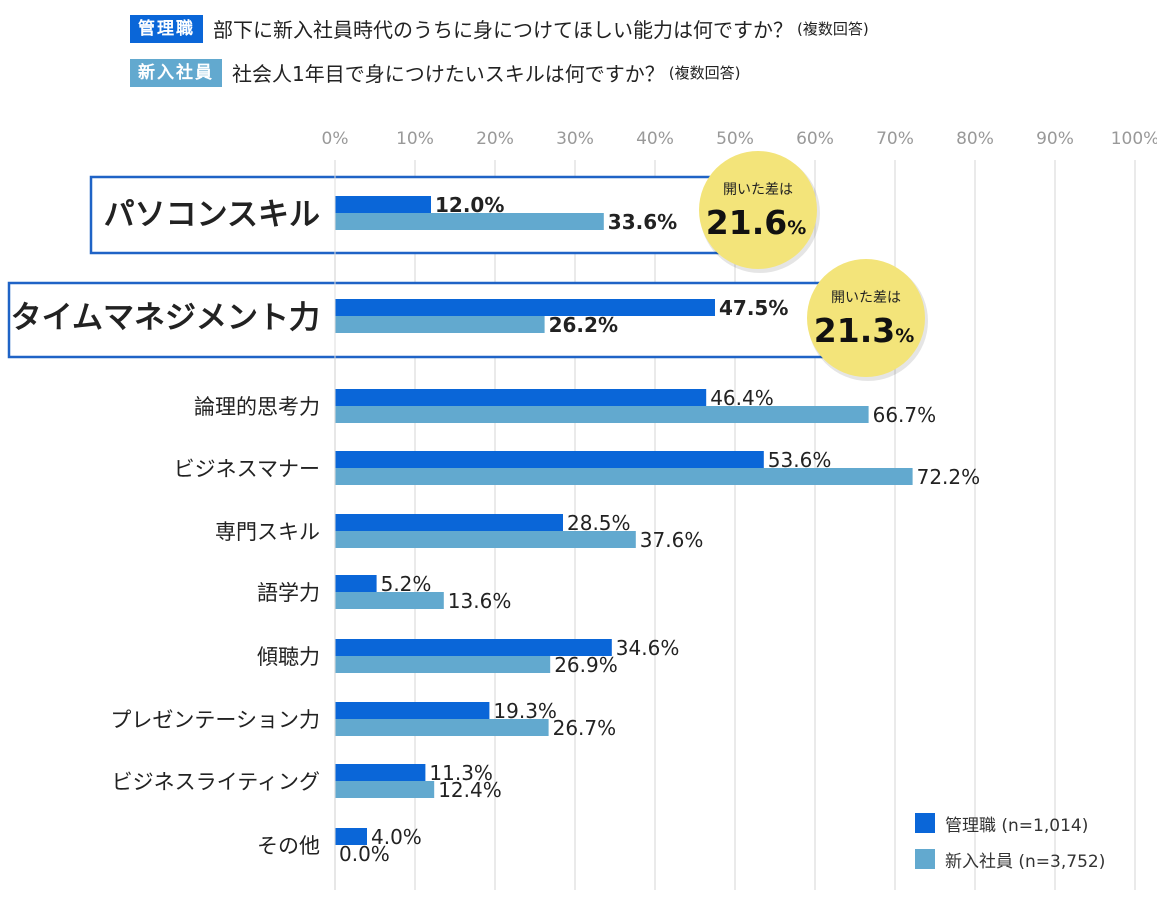  I want to click on data-label-newcomer: 66.7%, so click(905, 415).